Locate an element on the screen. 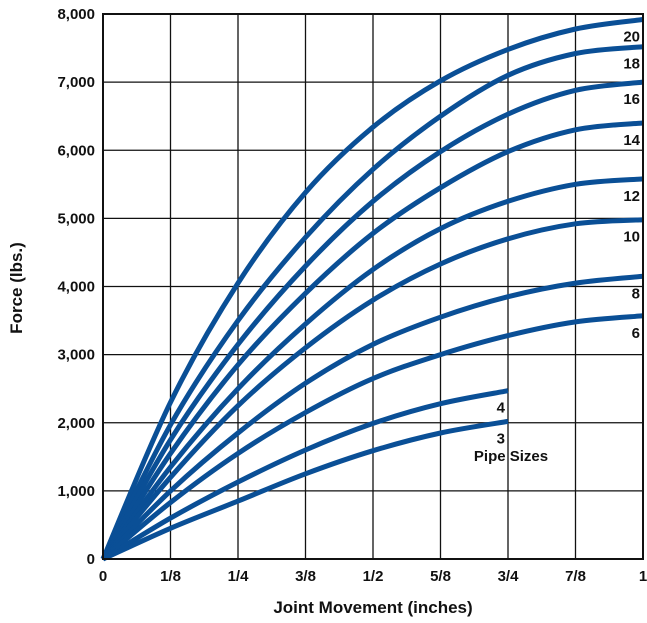 Image resolution: width=647 pixels, height=623 pixels. y-tick-label: 5,000 is located at coordinates (76, 218).